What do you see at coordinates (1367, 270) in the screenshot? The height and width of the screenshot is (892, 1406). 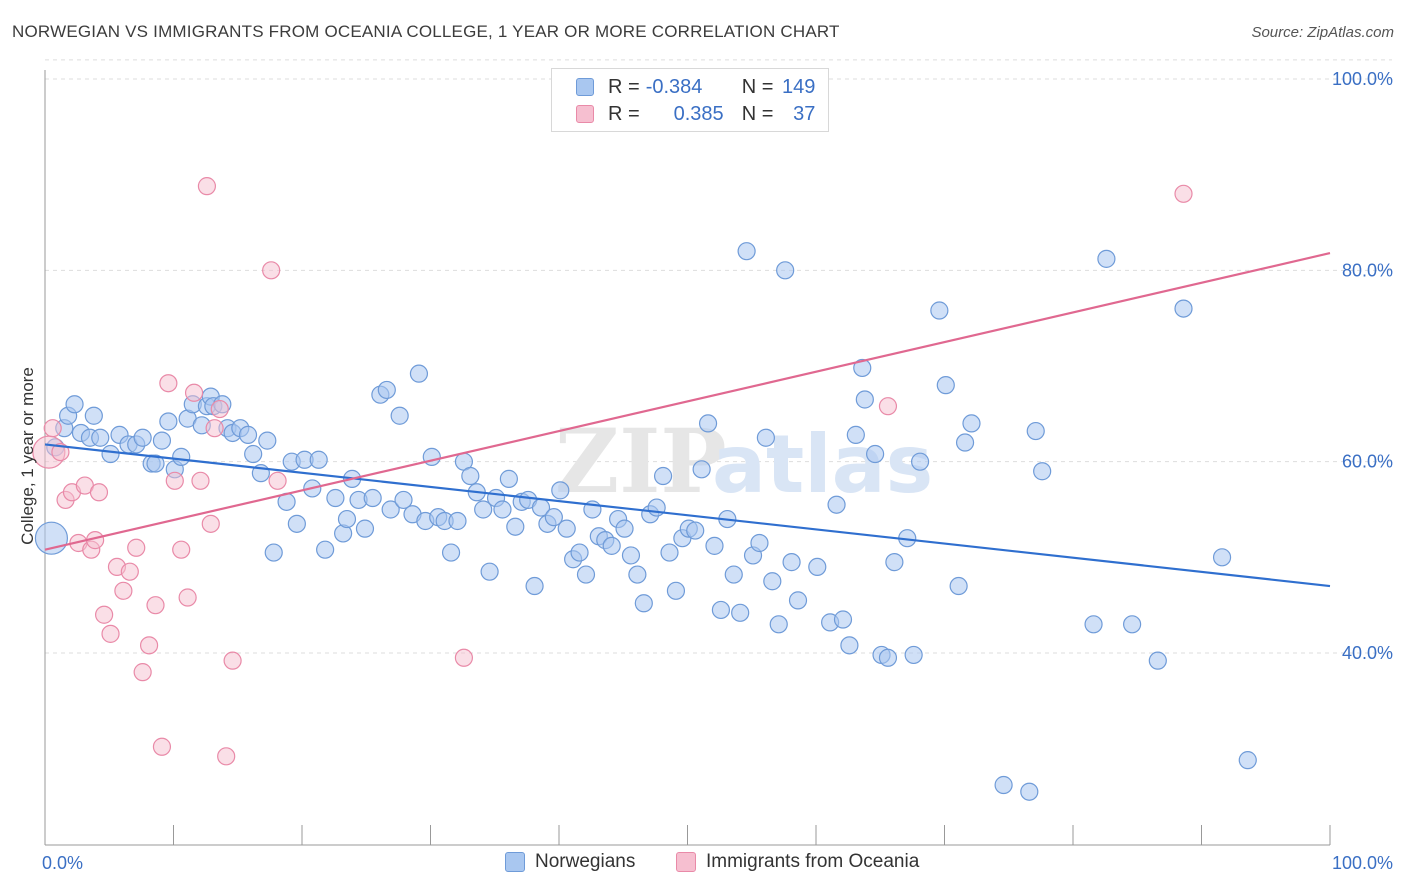 I see `y-tick-label: 80.0%` at bounding box center [1367, 270].